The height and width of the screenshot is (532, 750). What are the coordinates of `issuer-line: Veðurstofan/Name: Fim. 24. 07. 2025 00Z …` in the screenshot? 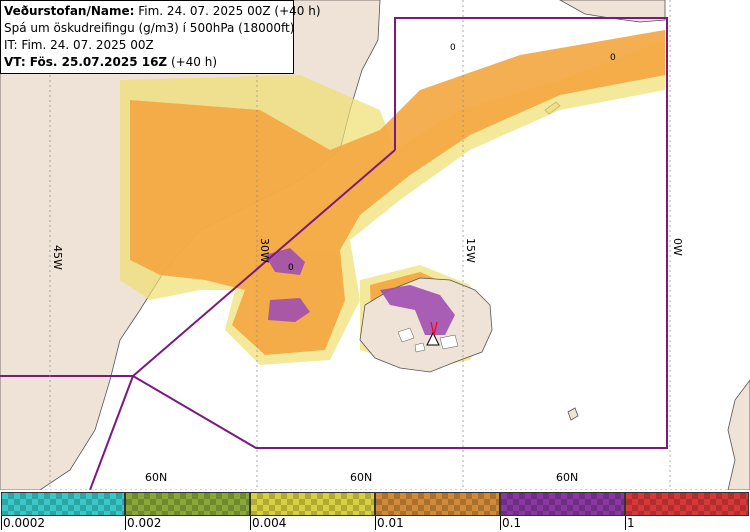 It's located at (162, 11).